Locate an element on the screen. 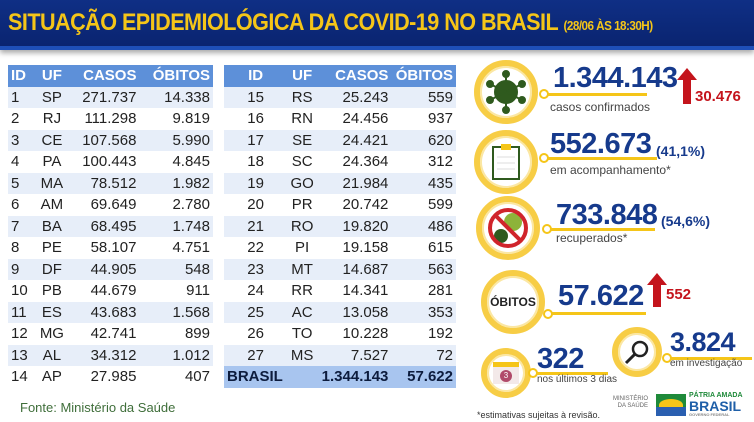  table-row: 23 MT 14.687 563 is located at coordinates (340, 269).